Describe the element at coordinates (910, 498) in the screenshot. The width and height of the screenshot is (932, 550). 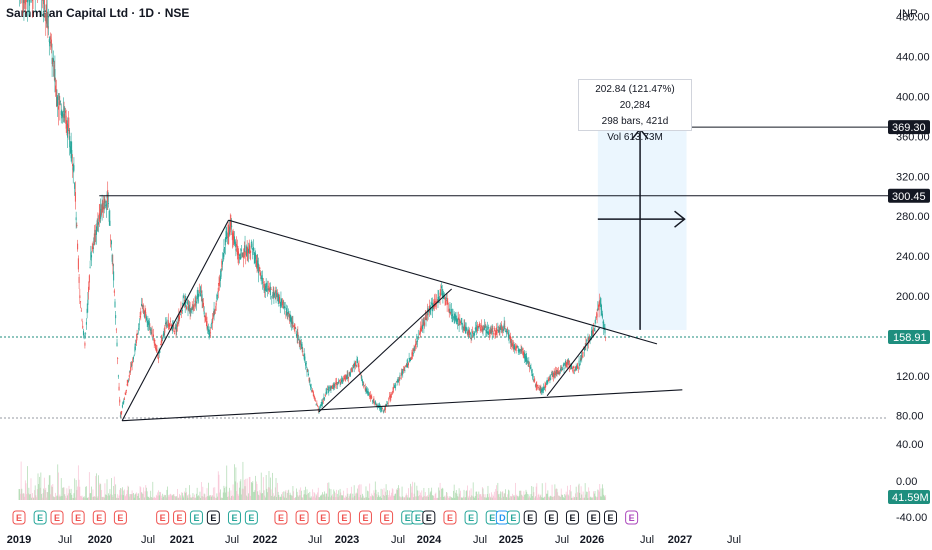
I see `last-volume-tag-label: 41.59M` at that location.